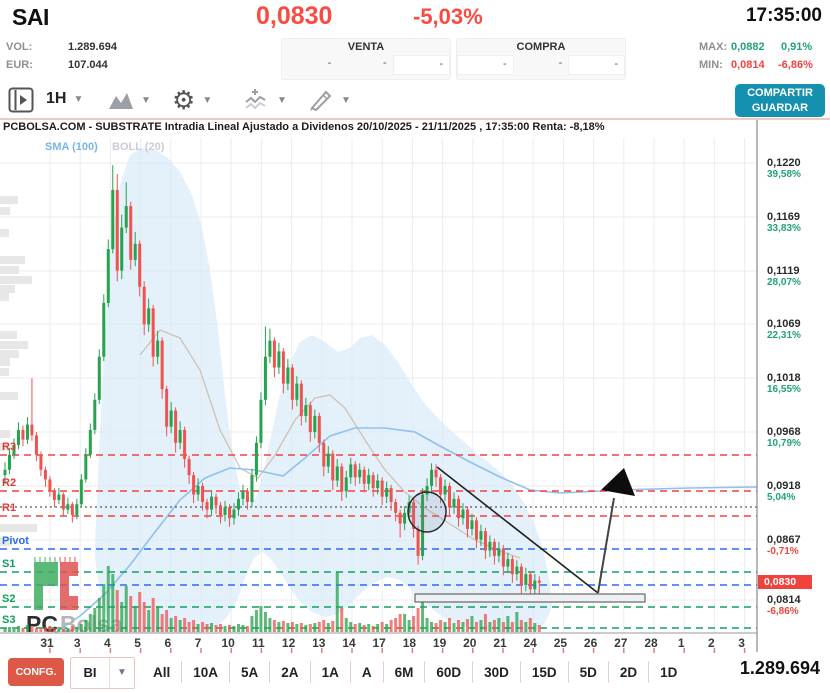 The height and width of the screenshot is (693, 830). I want to click on legend-sma: SMA (100), so click(71, 147).